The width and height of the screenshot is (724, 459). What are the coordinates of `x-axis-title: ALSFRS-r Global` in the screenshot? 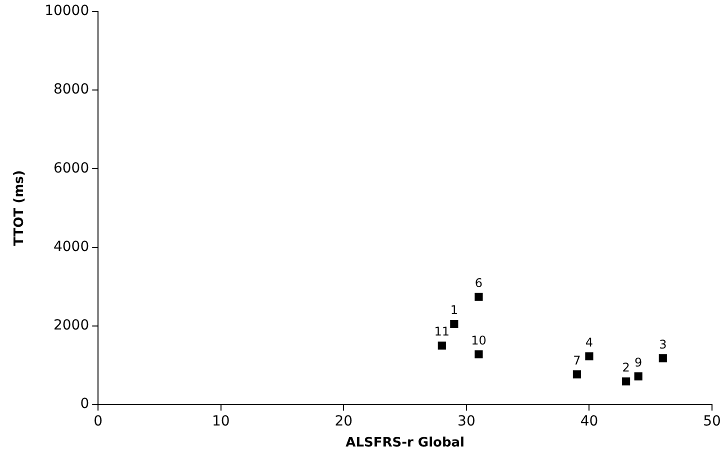 It's located at (405, 443).